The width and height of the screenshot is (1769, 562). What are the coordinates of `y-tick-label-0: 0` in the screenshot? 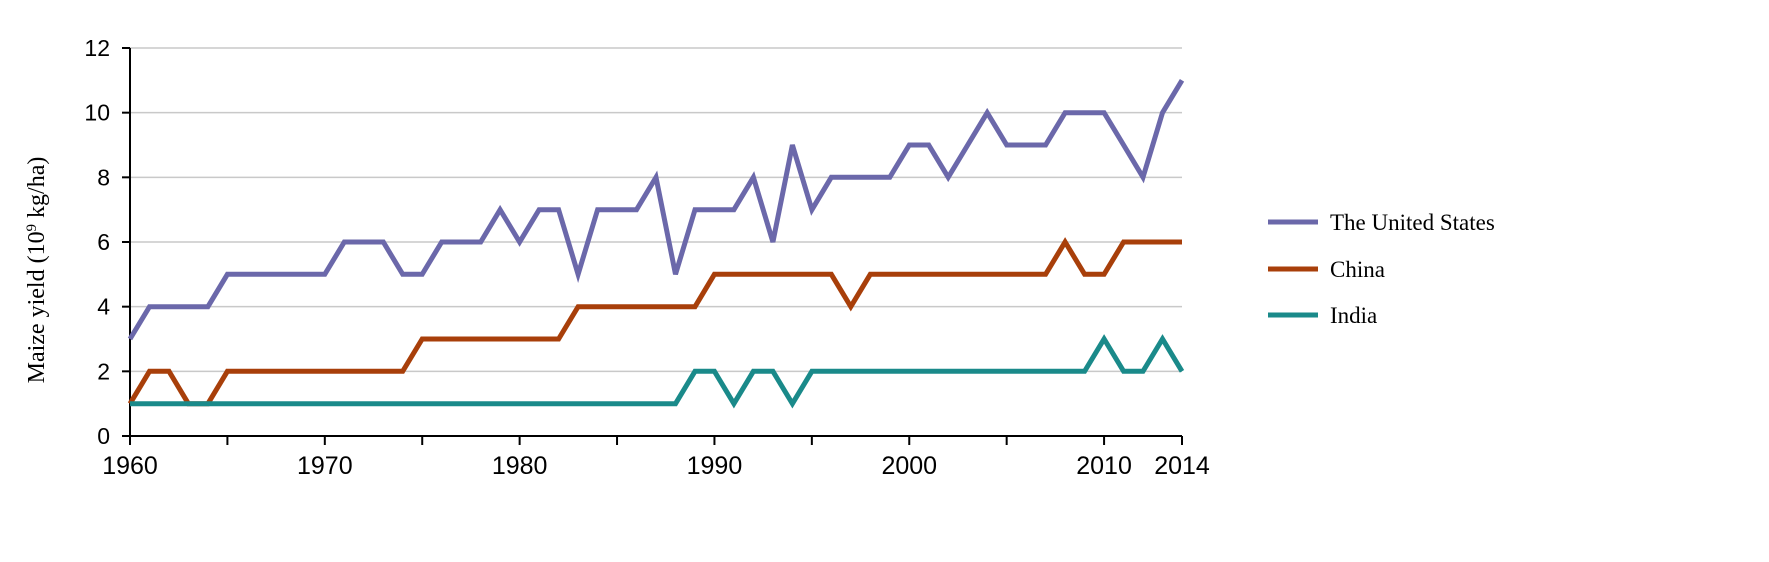 It's located at (103, 436).